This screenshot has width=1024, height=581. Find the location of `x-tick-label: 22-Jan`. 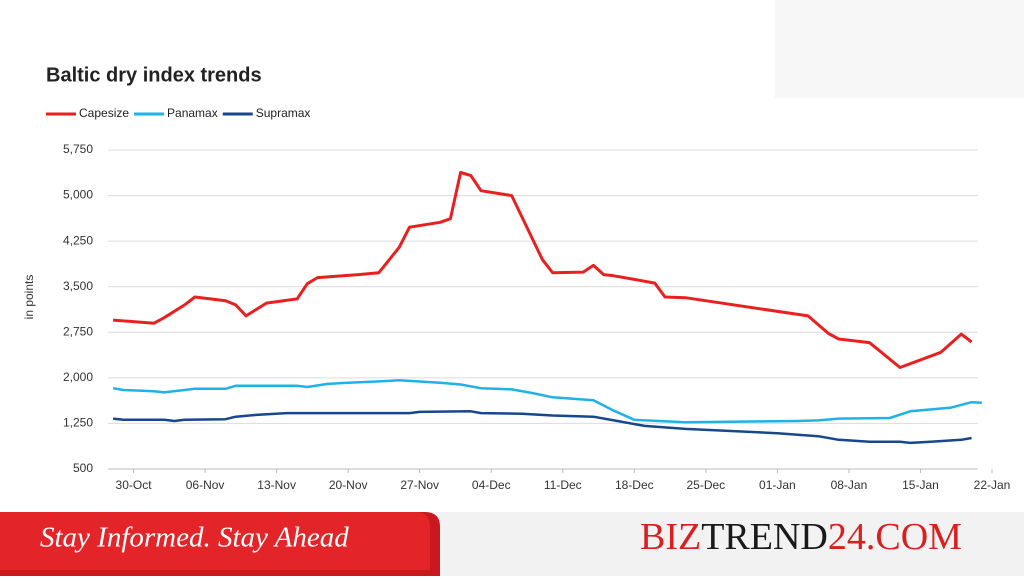

x-tick-label: 22-Jan is located at coordinates (992, 485).